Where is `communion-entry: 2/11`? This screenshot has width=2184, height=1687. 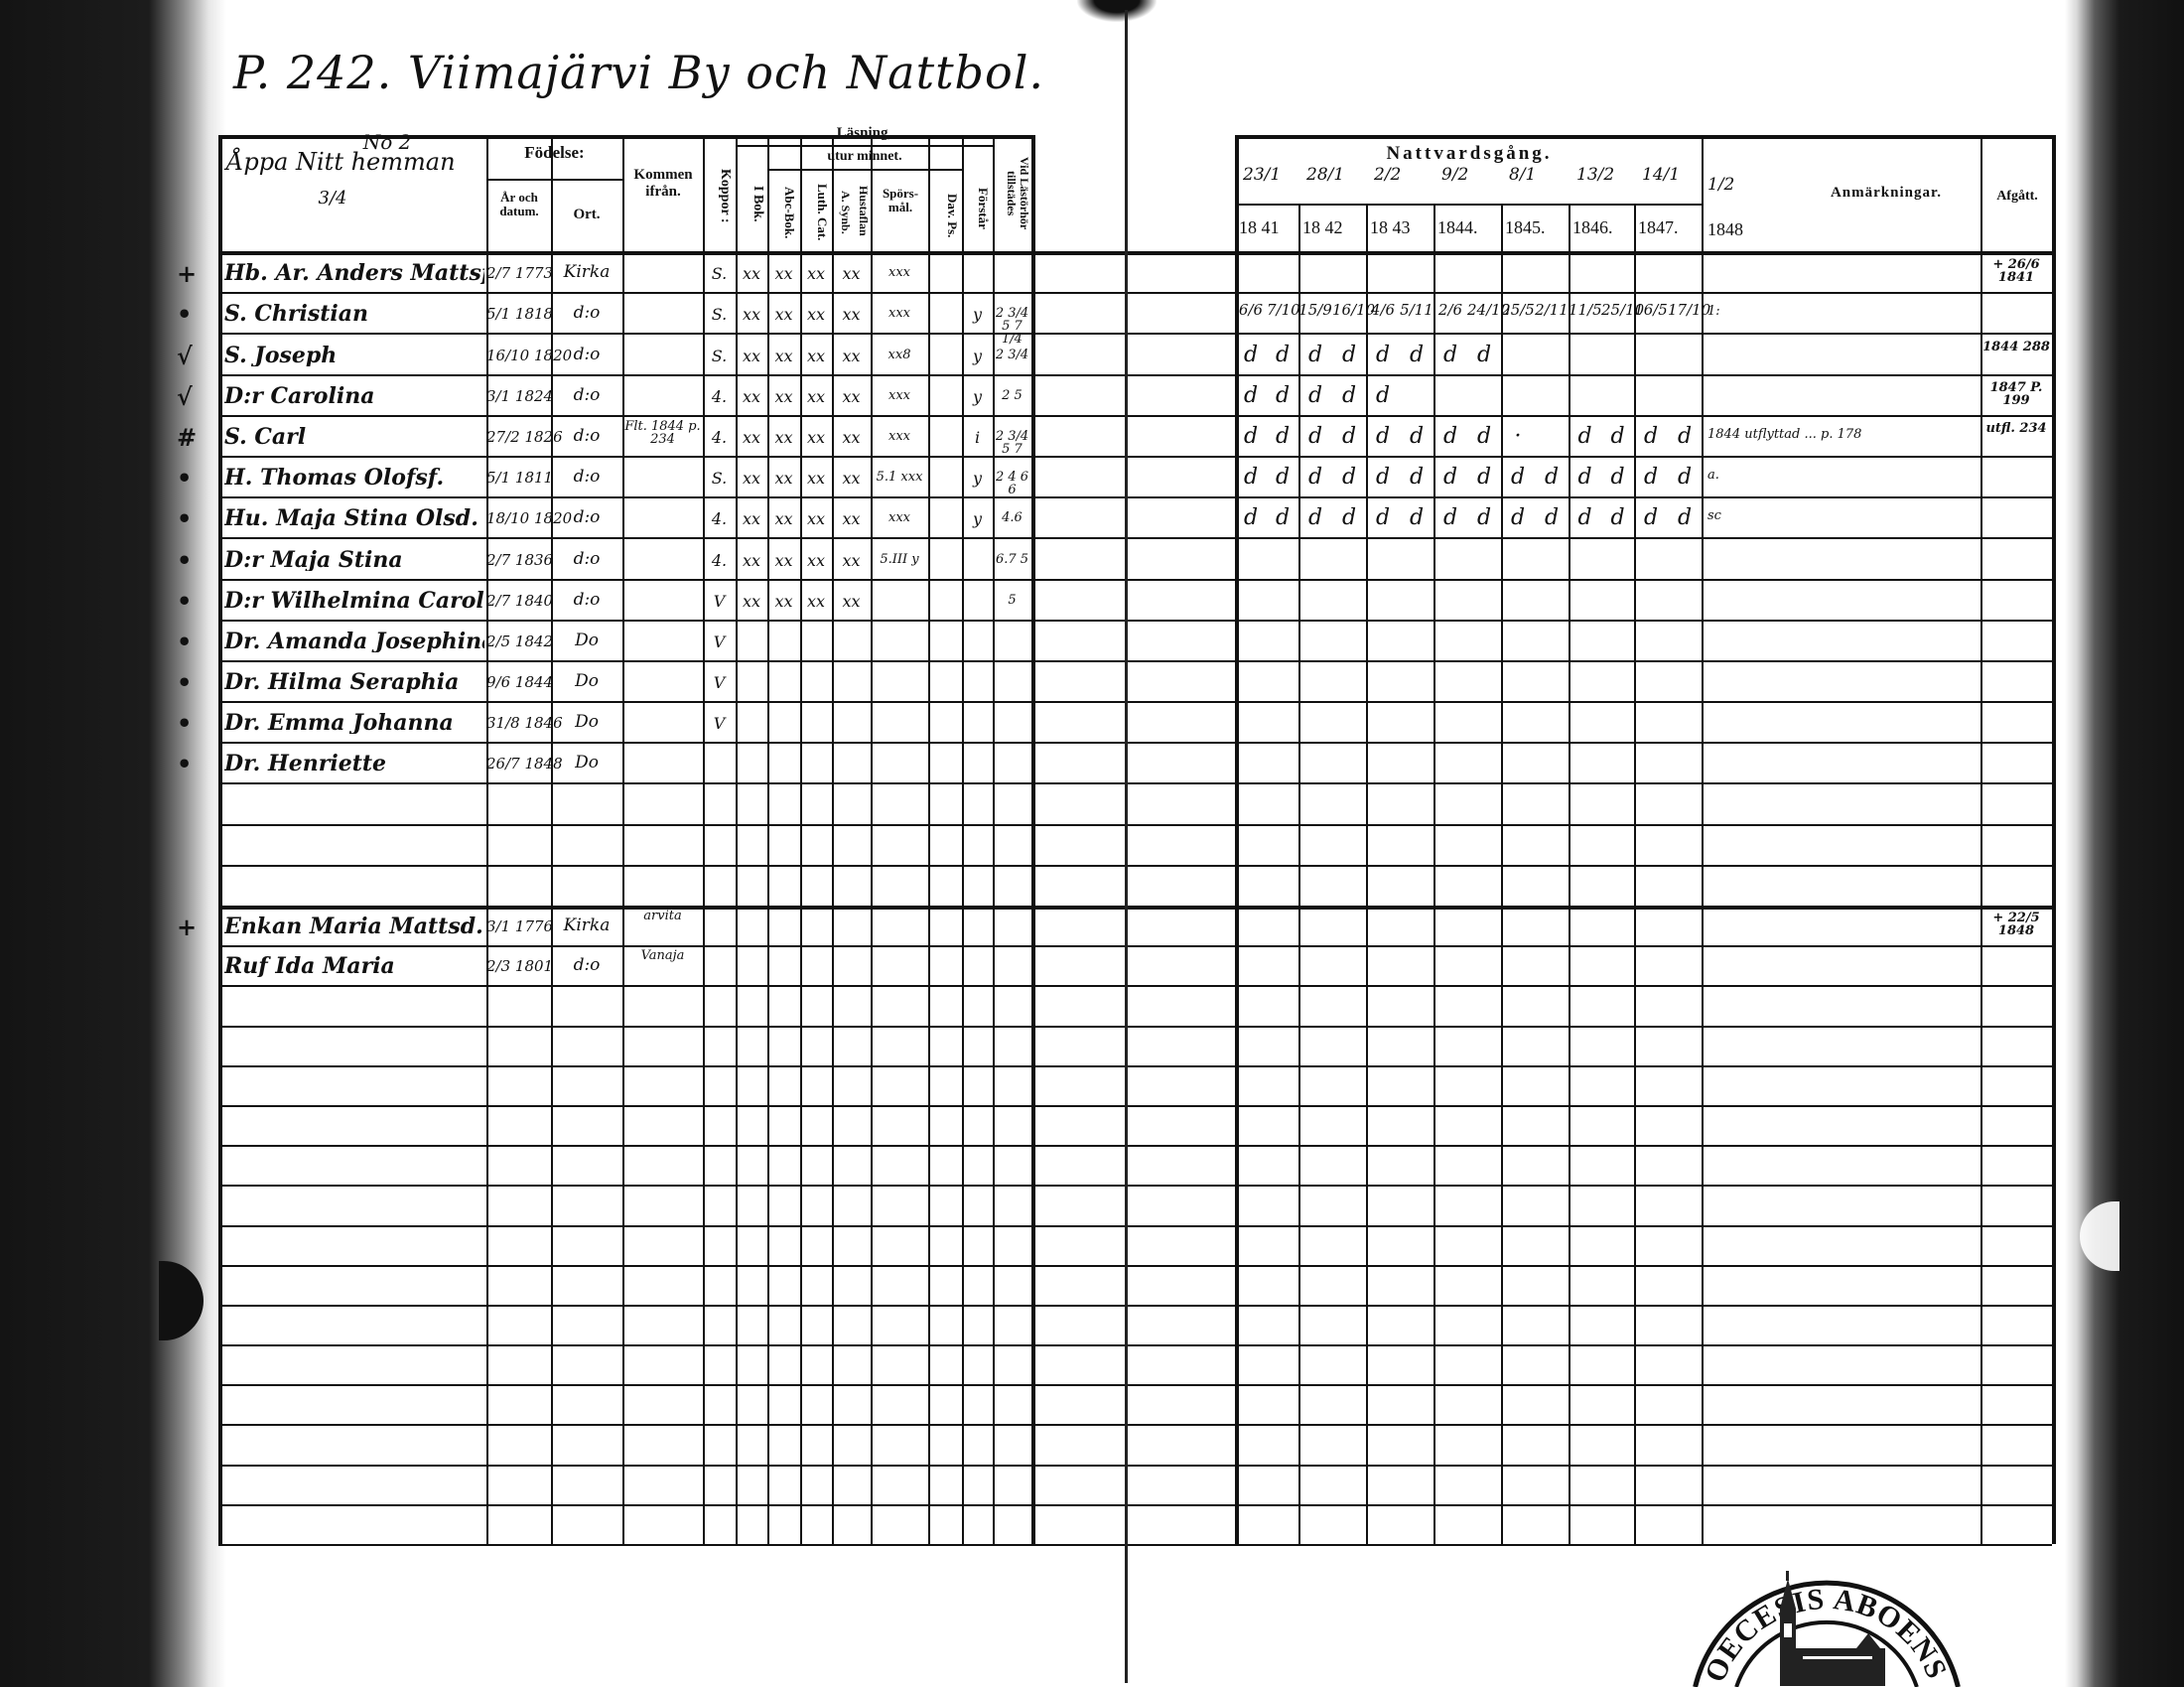
communion-entry: 2/11 is located at coordinates (1552, 310).